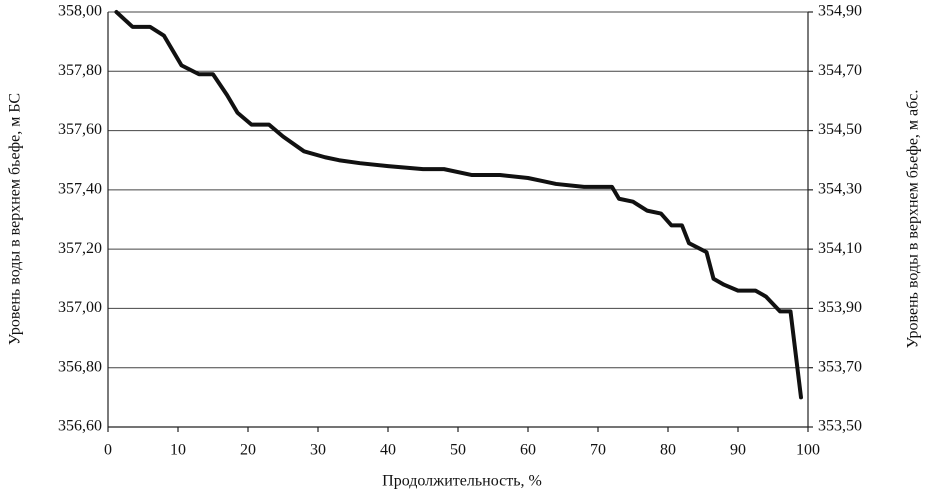 This screenshot has height=499, width=930. Describe the element at coordinates (840, 366) in the screenshot. I see `y2-tick-label: 353,70` at that location.